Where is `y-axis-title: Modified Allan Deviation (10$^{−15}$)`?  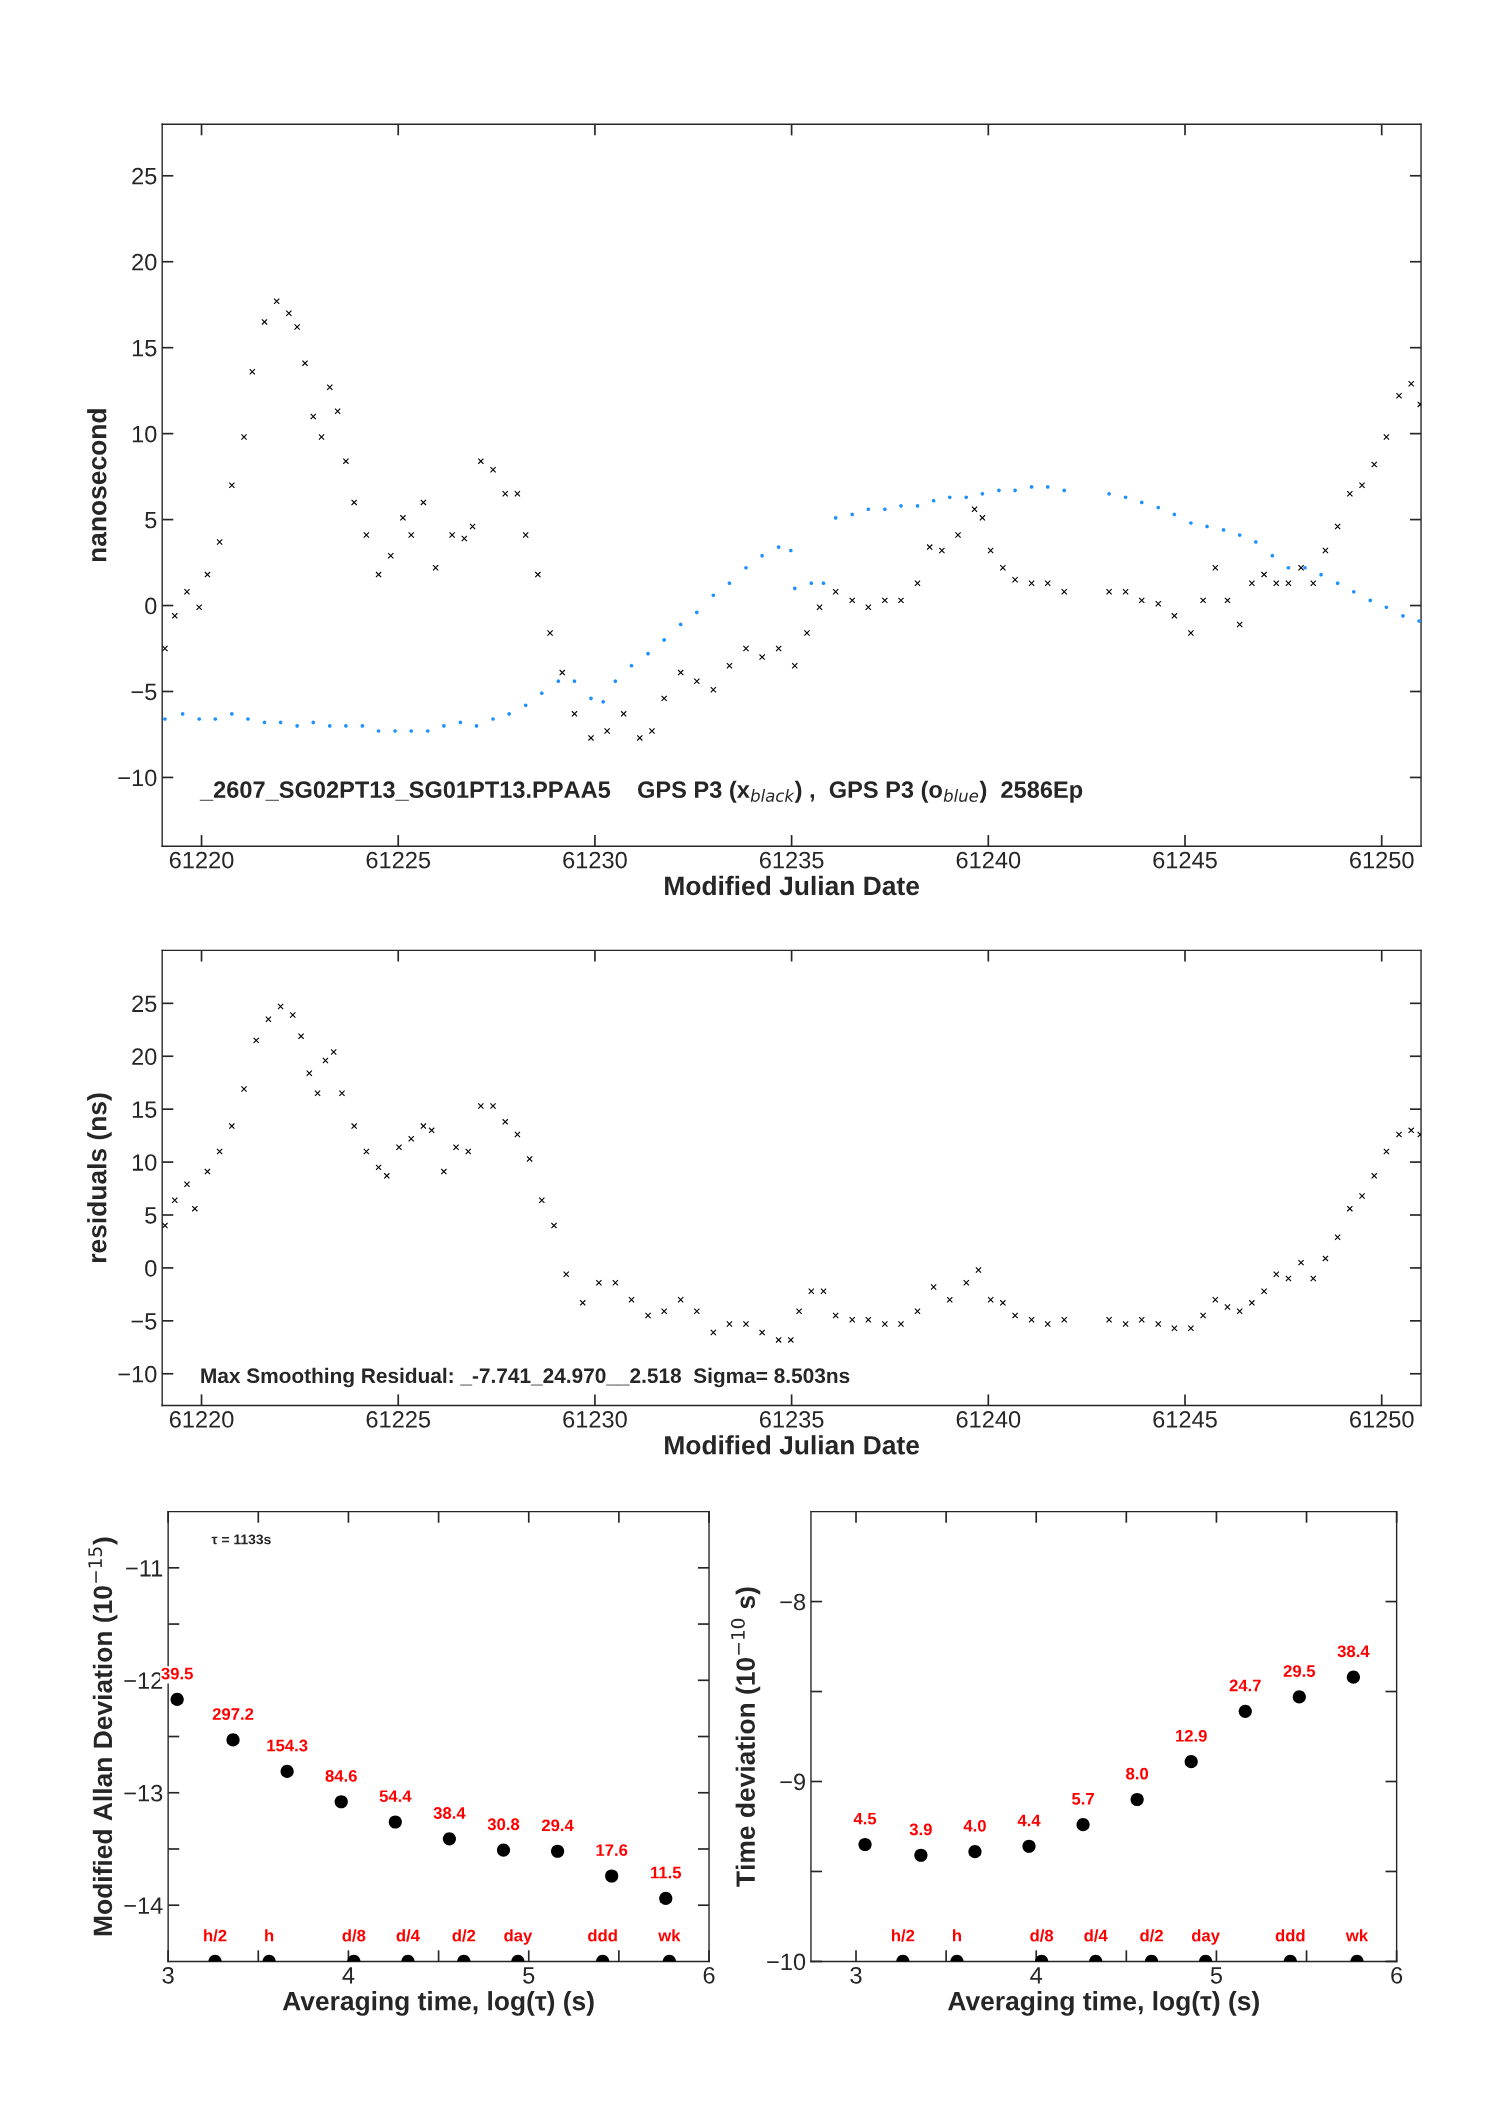
y-axis-title: Modified Allan Deviation (10$^{−15}$) is located at coordinates (103, 1736).